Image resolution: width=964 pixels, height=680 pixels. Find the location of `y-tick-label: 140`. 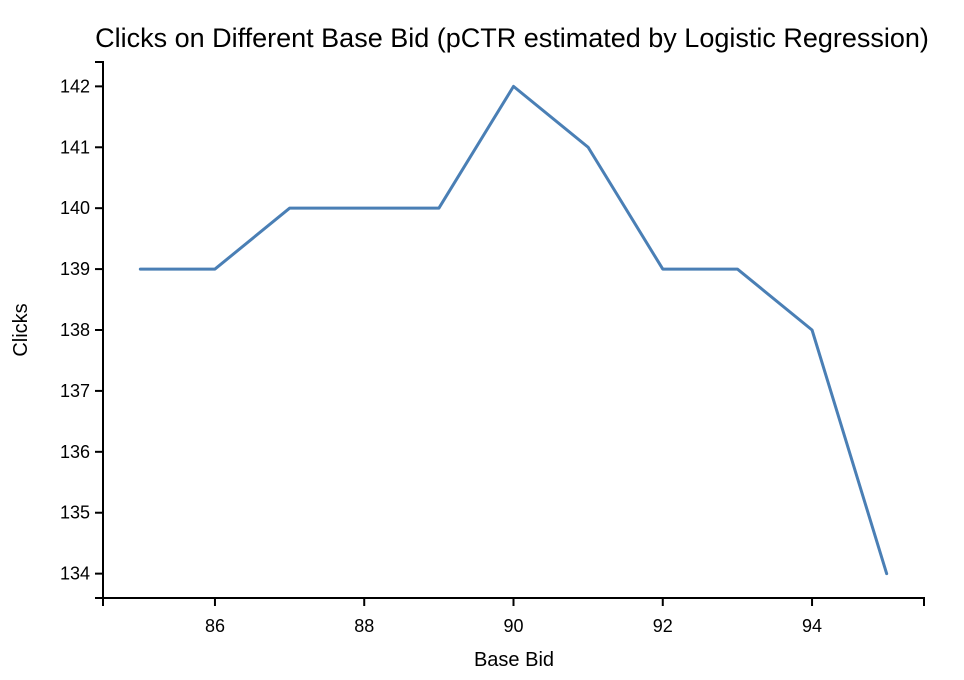

y-tick-label: 140 is located at coordinates (75, 208).